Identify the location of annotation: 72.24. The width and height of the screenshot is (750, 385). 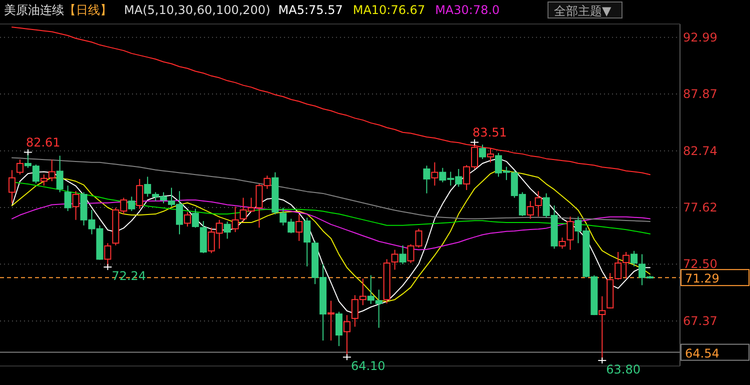
(129, 276).